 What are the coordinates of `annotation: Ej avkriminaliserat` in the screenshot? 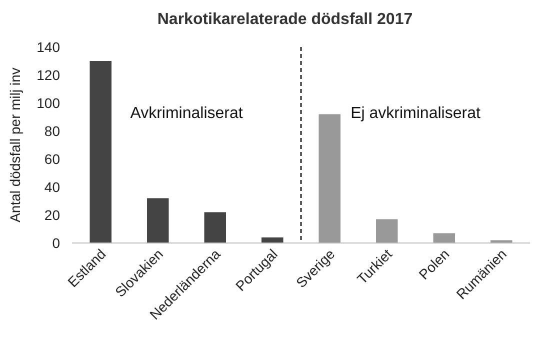 It's located at (415, 113).